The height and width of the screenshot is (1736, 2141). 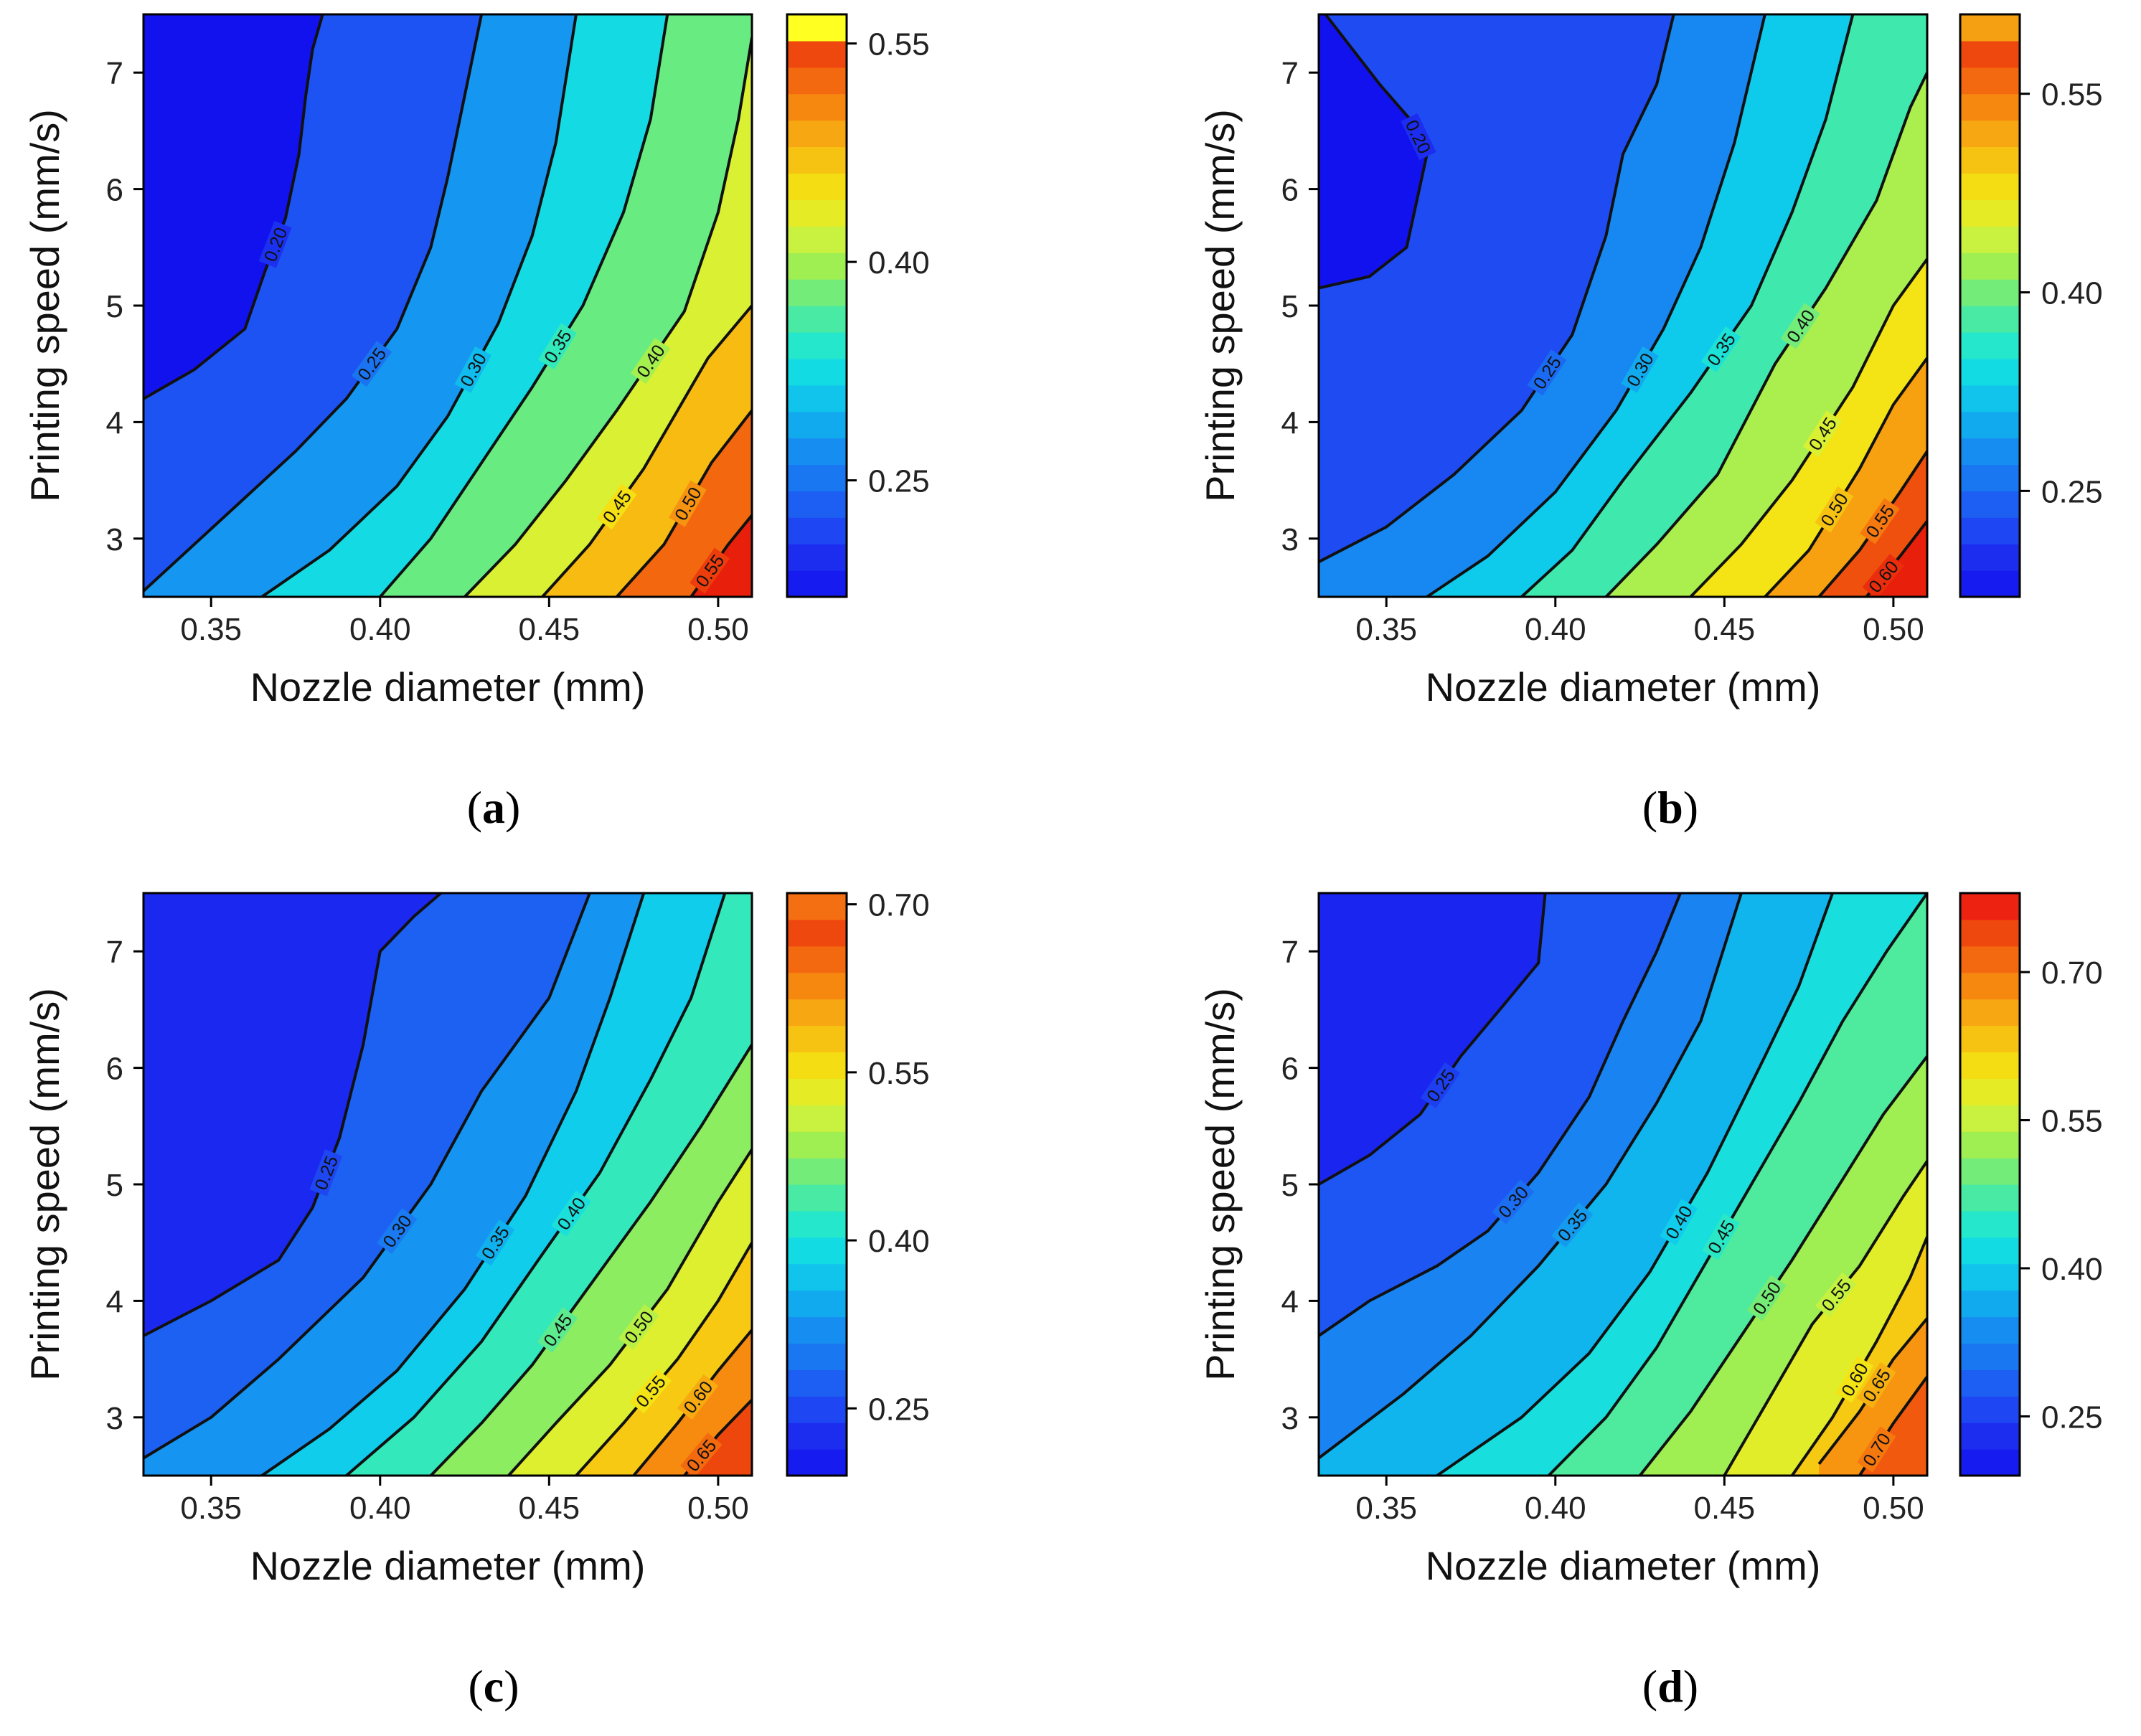 I want to click on colorbar: 0.25 0.40 0.55, so click(x=858, y=305).